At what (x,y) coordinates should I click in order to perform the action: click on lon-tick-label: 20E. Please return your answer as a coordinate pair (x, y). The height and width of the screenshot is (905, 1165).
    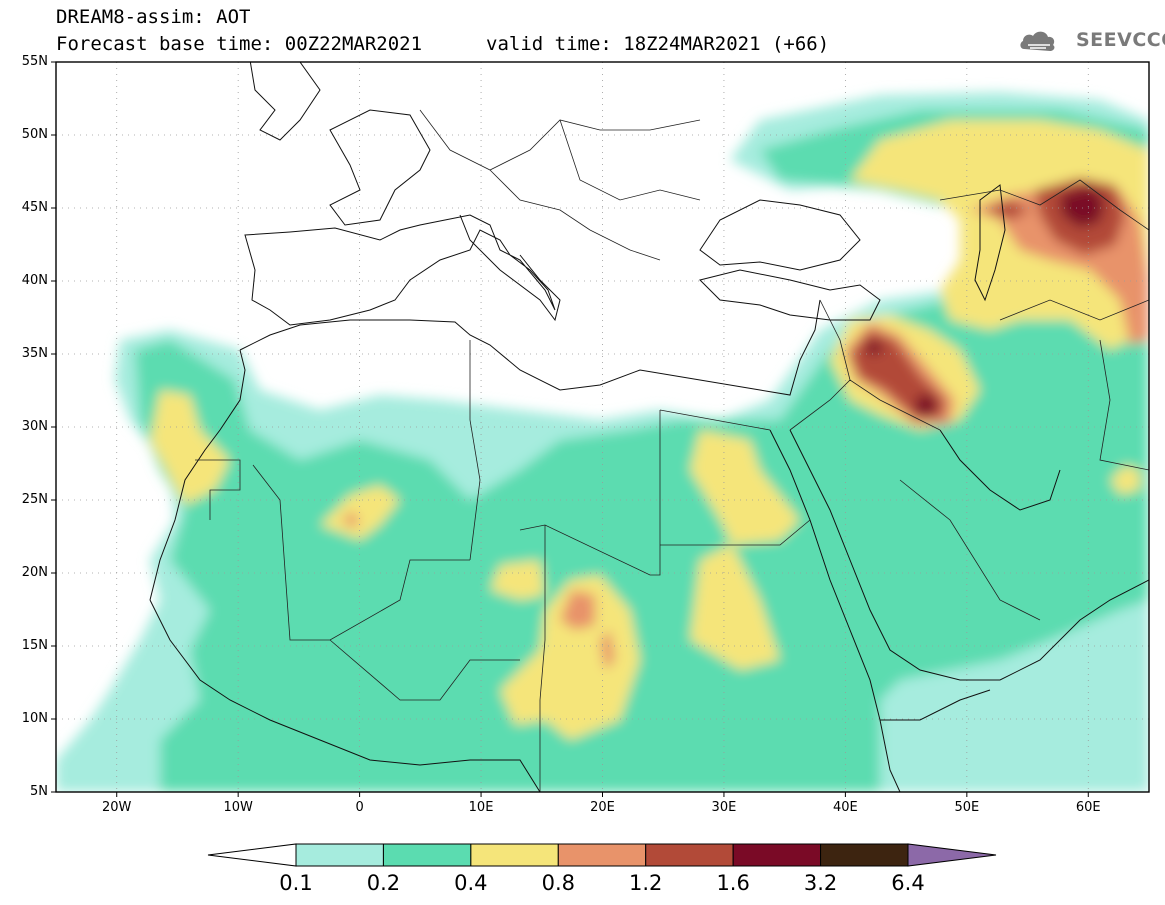
    Looking at the image, I should click on (602, 807).